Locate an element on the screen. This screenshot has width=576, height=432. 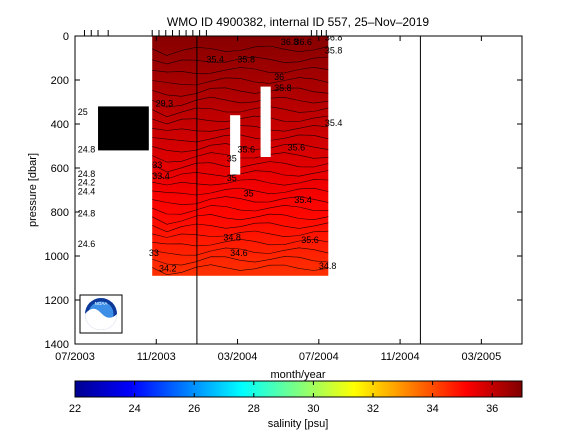
y-tick-label: 1400 is located at coordinates (57, 345).